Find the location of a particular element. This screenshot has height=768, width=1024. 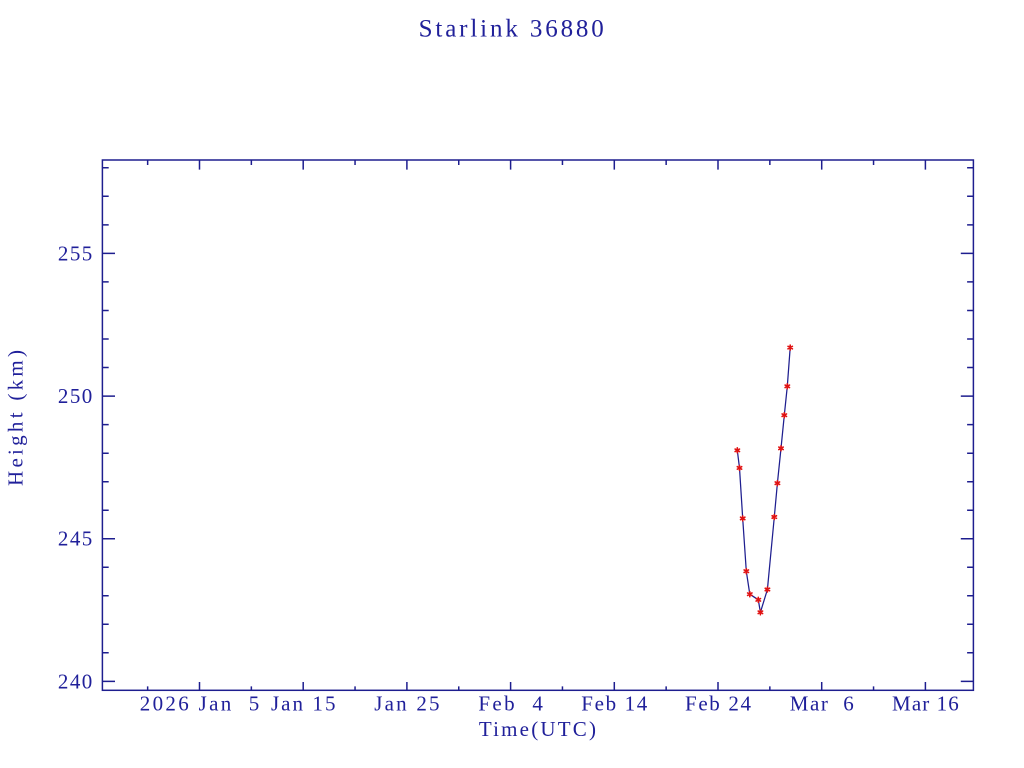

svg-text: 240 is located at coordinates (75, 681).